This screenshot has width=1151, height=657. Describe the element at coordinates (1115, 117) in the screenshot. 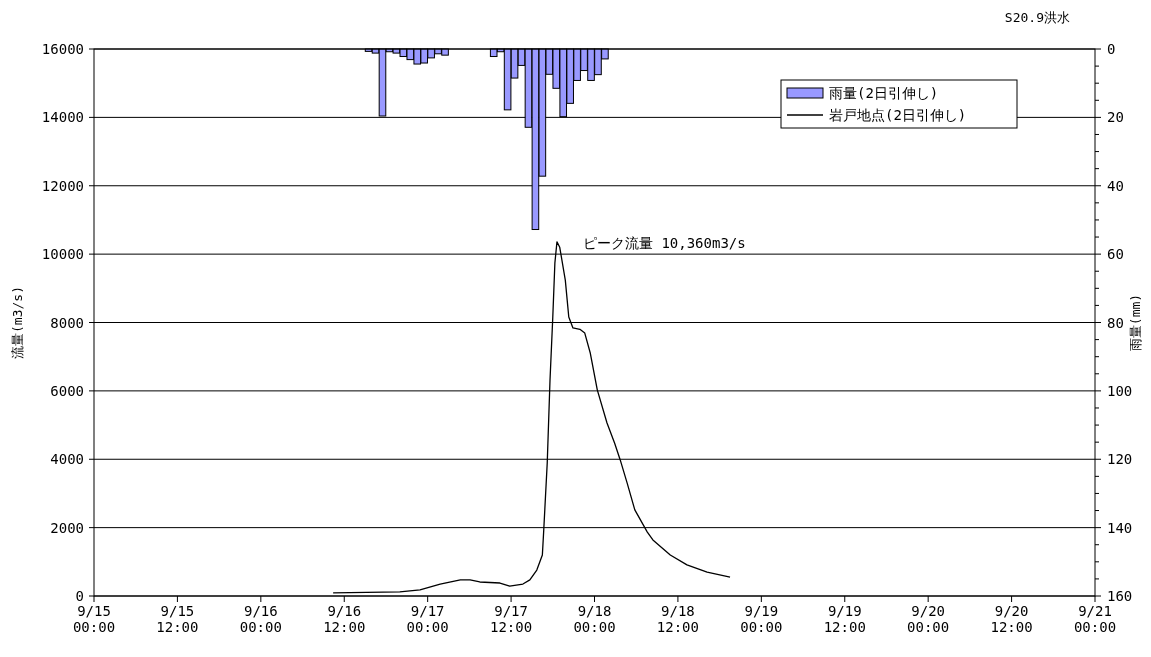

I see `y2-tick-label: 20` at that location.